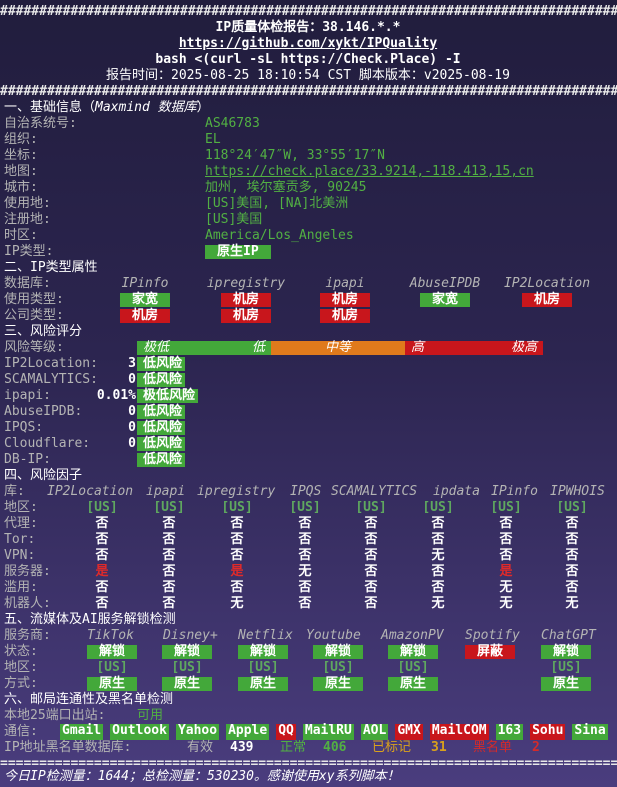 This screenshot has height=787, width=617. I want to click on risk-bar-segment: 高 极高, so click(474, 347).